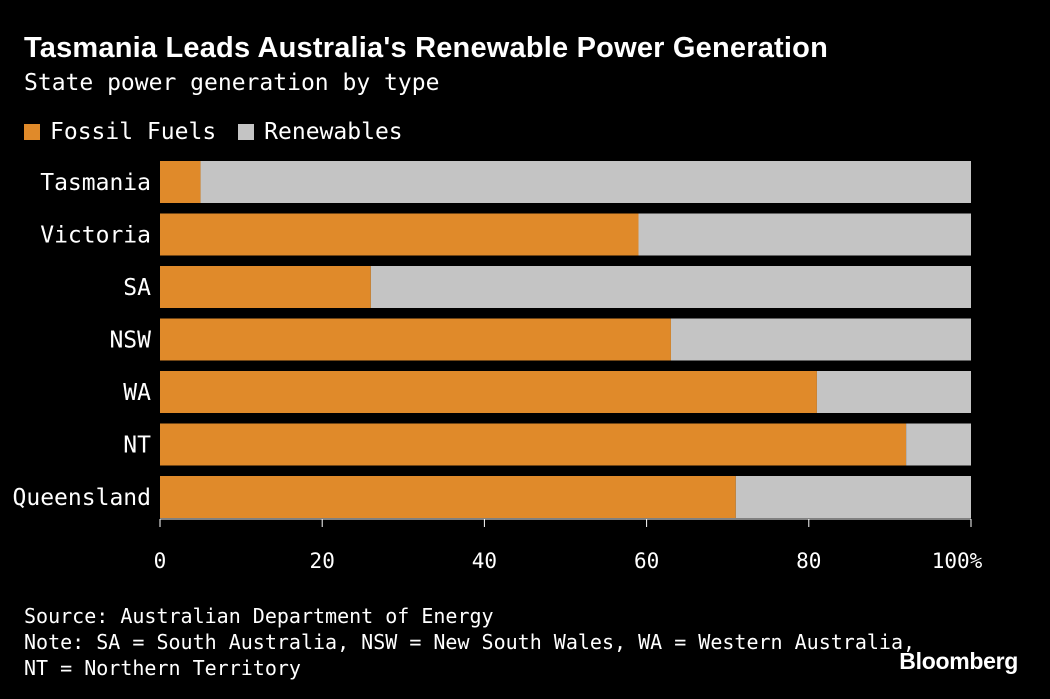  Describe the element at coordinates (399, 234) in the screenshot. I see `bar-victoria-fossil-fuels` at that location.